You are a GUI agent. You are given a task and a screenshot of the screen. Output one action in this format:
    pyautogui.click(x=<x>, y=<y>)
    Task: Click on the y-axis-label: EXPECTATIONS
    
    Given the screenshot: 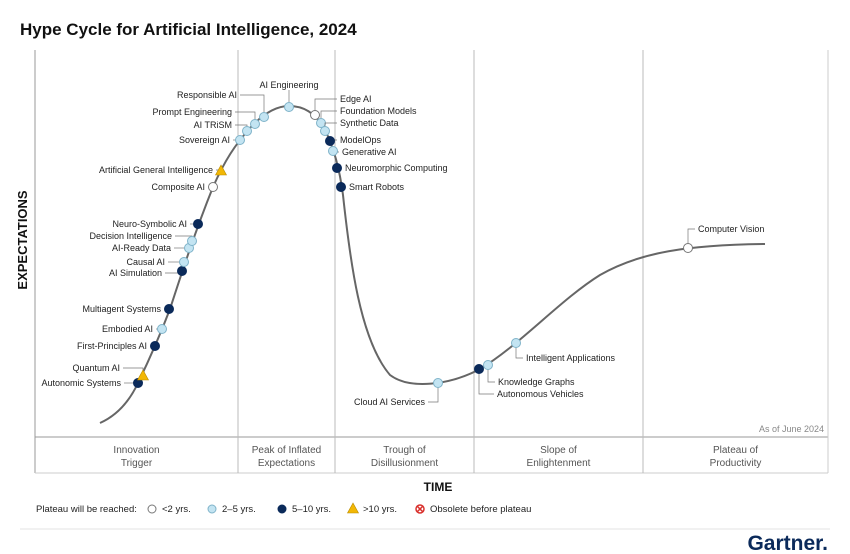 What is the action you would take?
    pyautogui.click(x=22, y=240)
    